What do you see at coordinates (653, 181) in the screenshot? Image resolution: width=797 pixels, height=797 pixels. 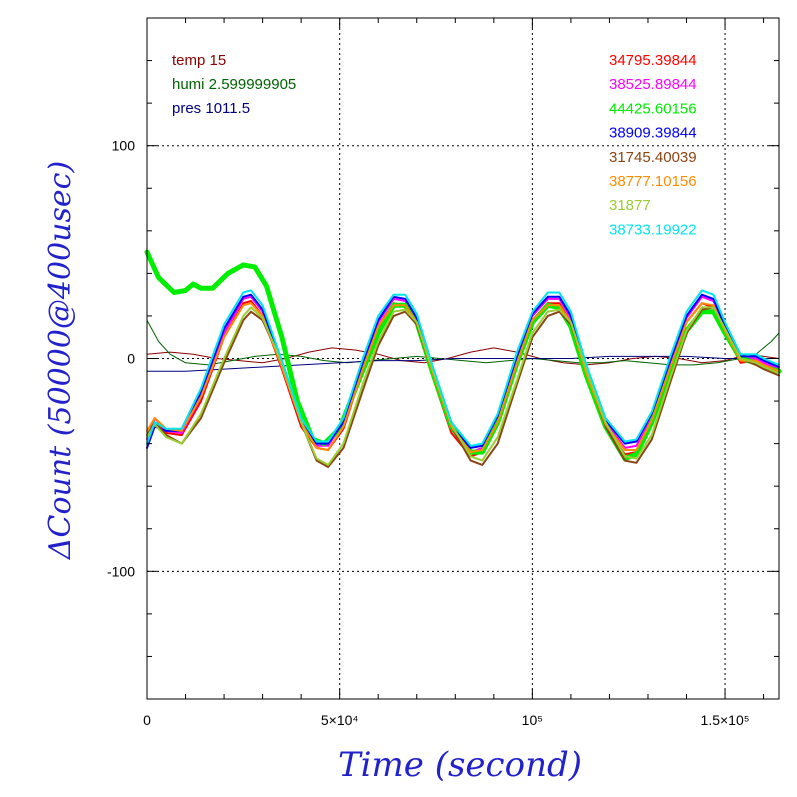 I see `series-legend-entry: 38777.10156` at bounding box center [653, 181].